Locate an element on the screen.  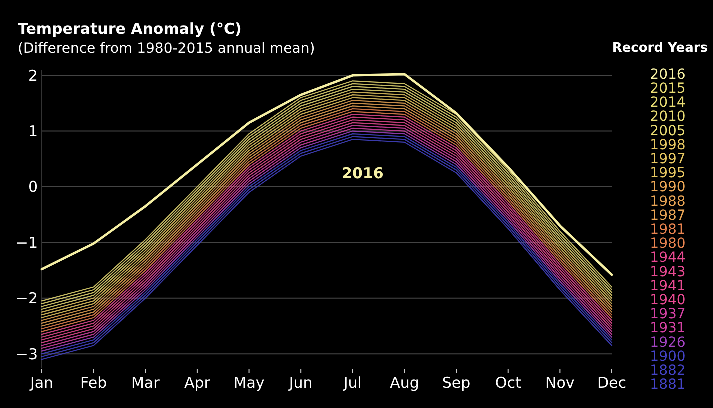
x-tick-label: Mar is located at coordinates (146, 383).